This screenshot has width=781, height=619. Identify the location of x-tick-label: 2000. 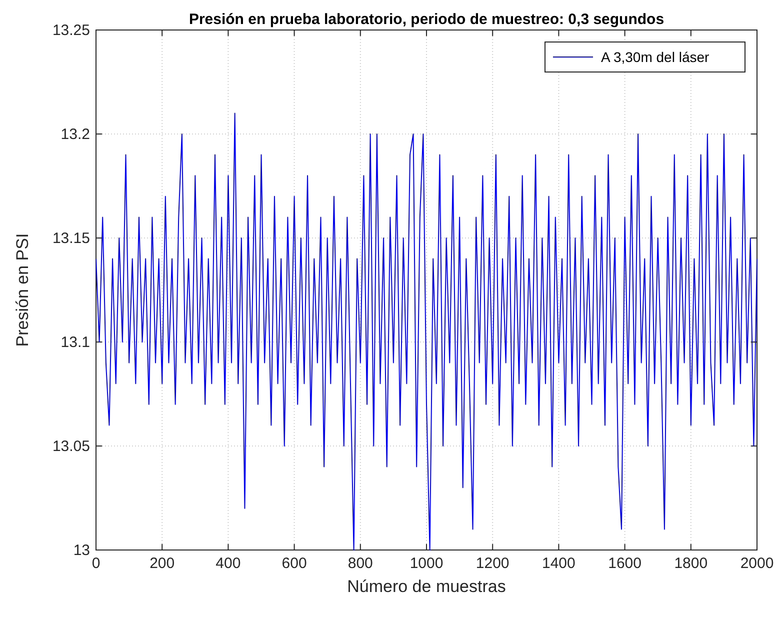
(757, 563).